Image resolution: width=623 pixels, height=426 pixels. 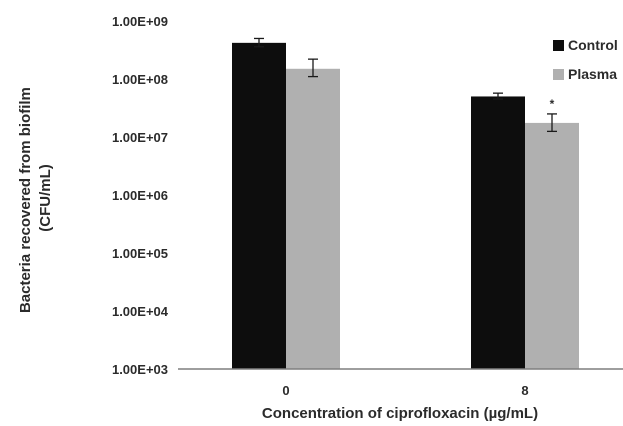 I want to click on y-tick-label: 1.00E+03, so click(x=140, y=369).